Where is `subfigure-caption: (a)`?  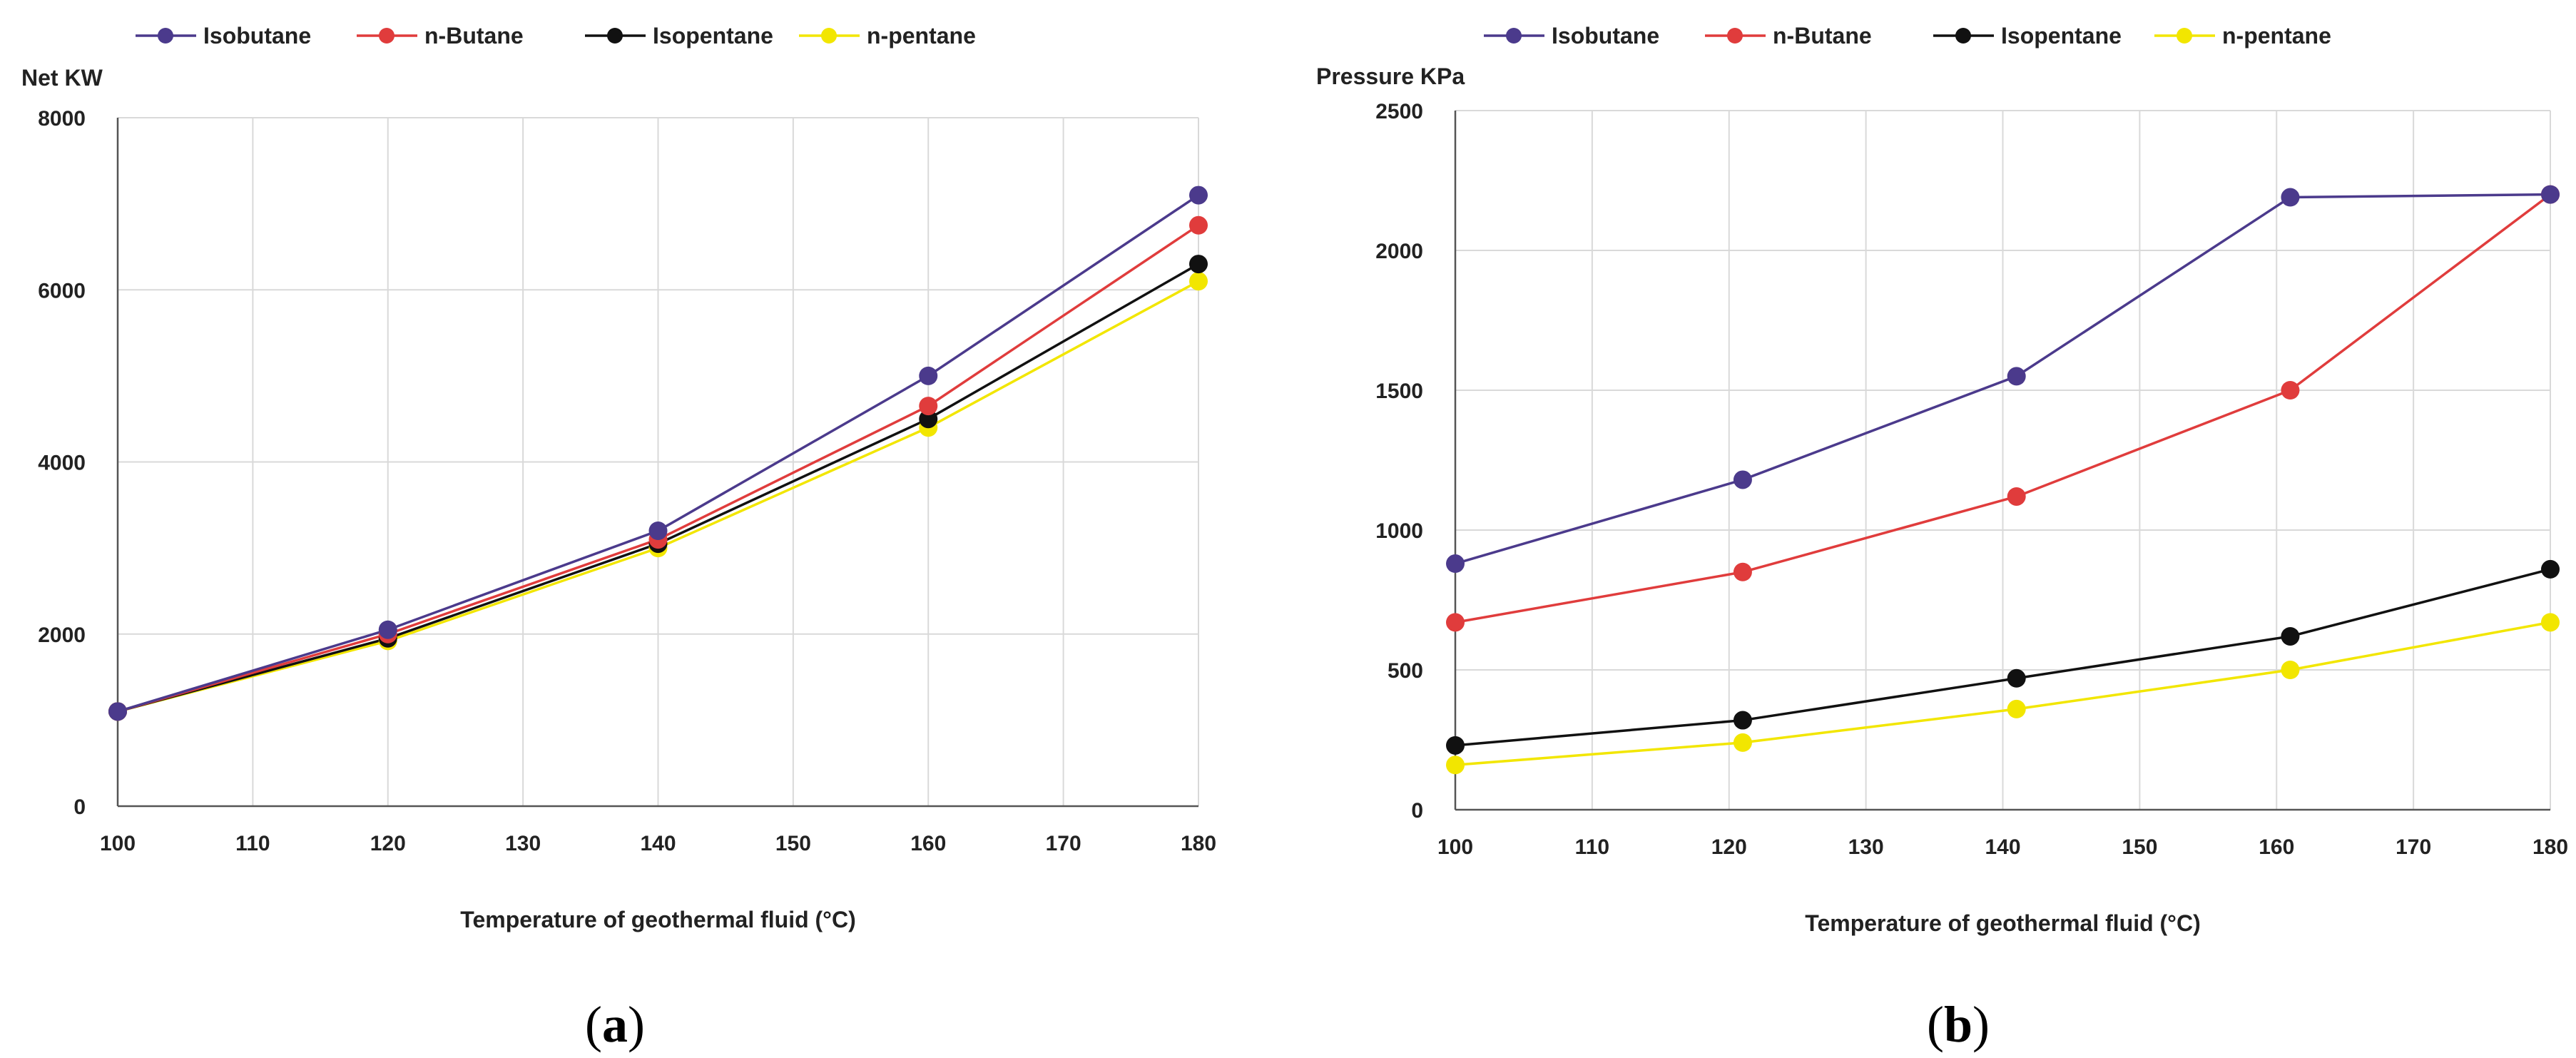
subfigure-caption: (a) is located at coordinates (615, 1024).